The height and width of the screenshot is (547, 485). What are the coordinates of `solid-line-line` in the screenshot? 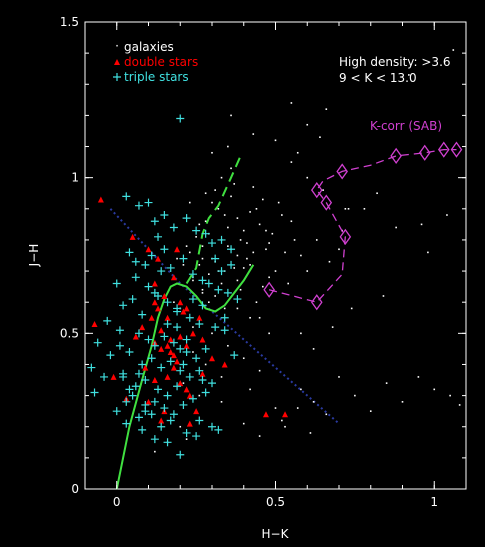 It's located at (185, 377).